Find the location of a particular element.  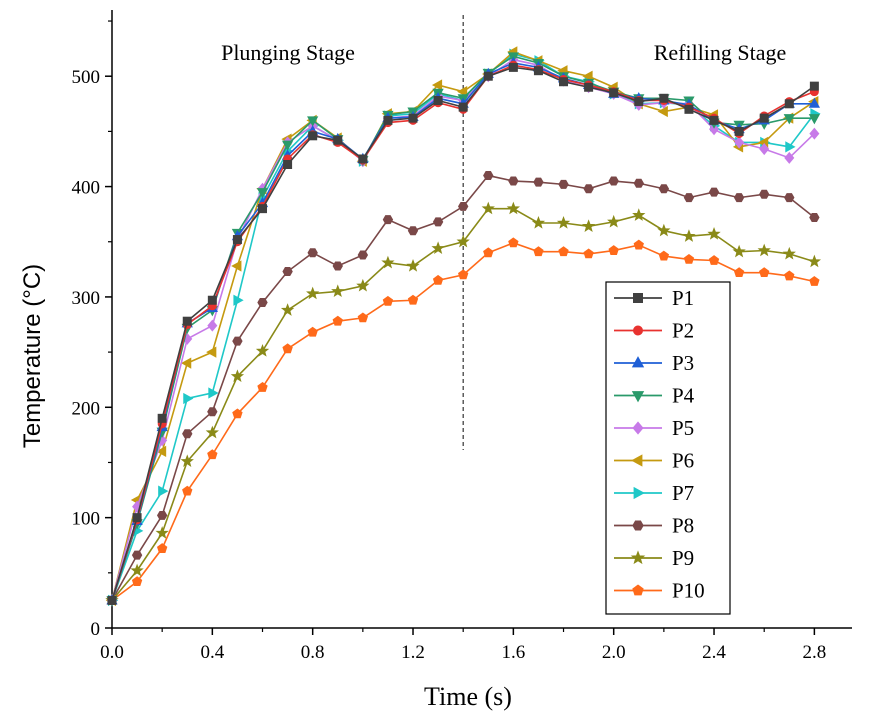

legend-label: P9 is located at coordinates (683, 558).